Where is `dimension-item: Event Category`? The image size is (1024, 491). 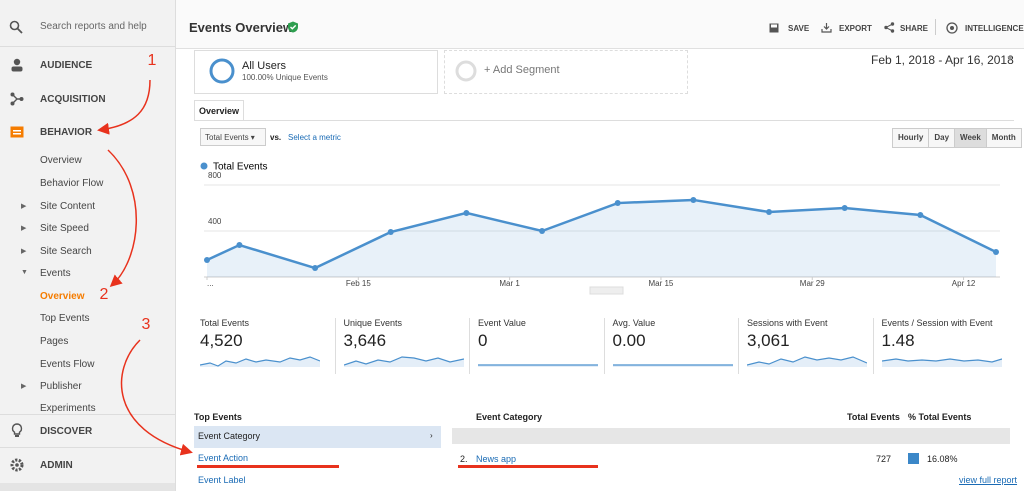 dimension-item: Event Category is located at coordinates (229, 436).